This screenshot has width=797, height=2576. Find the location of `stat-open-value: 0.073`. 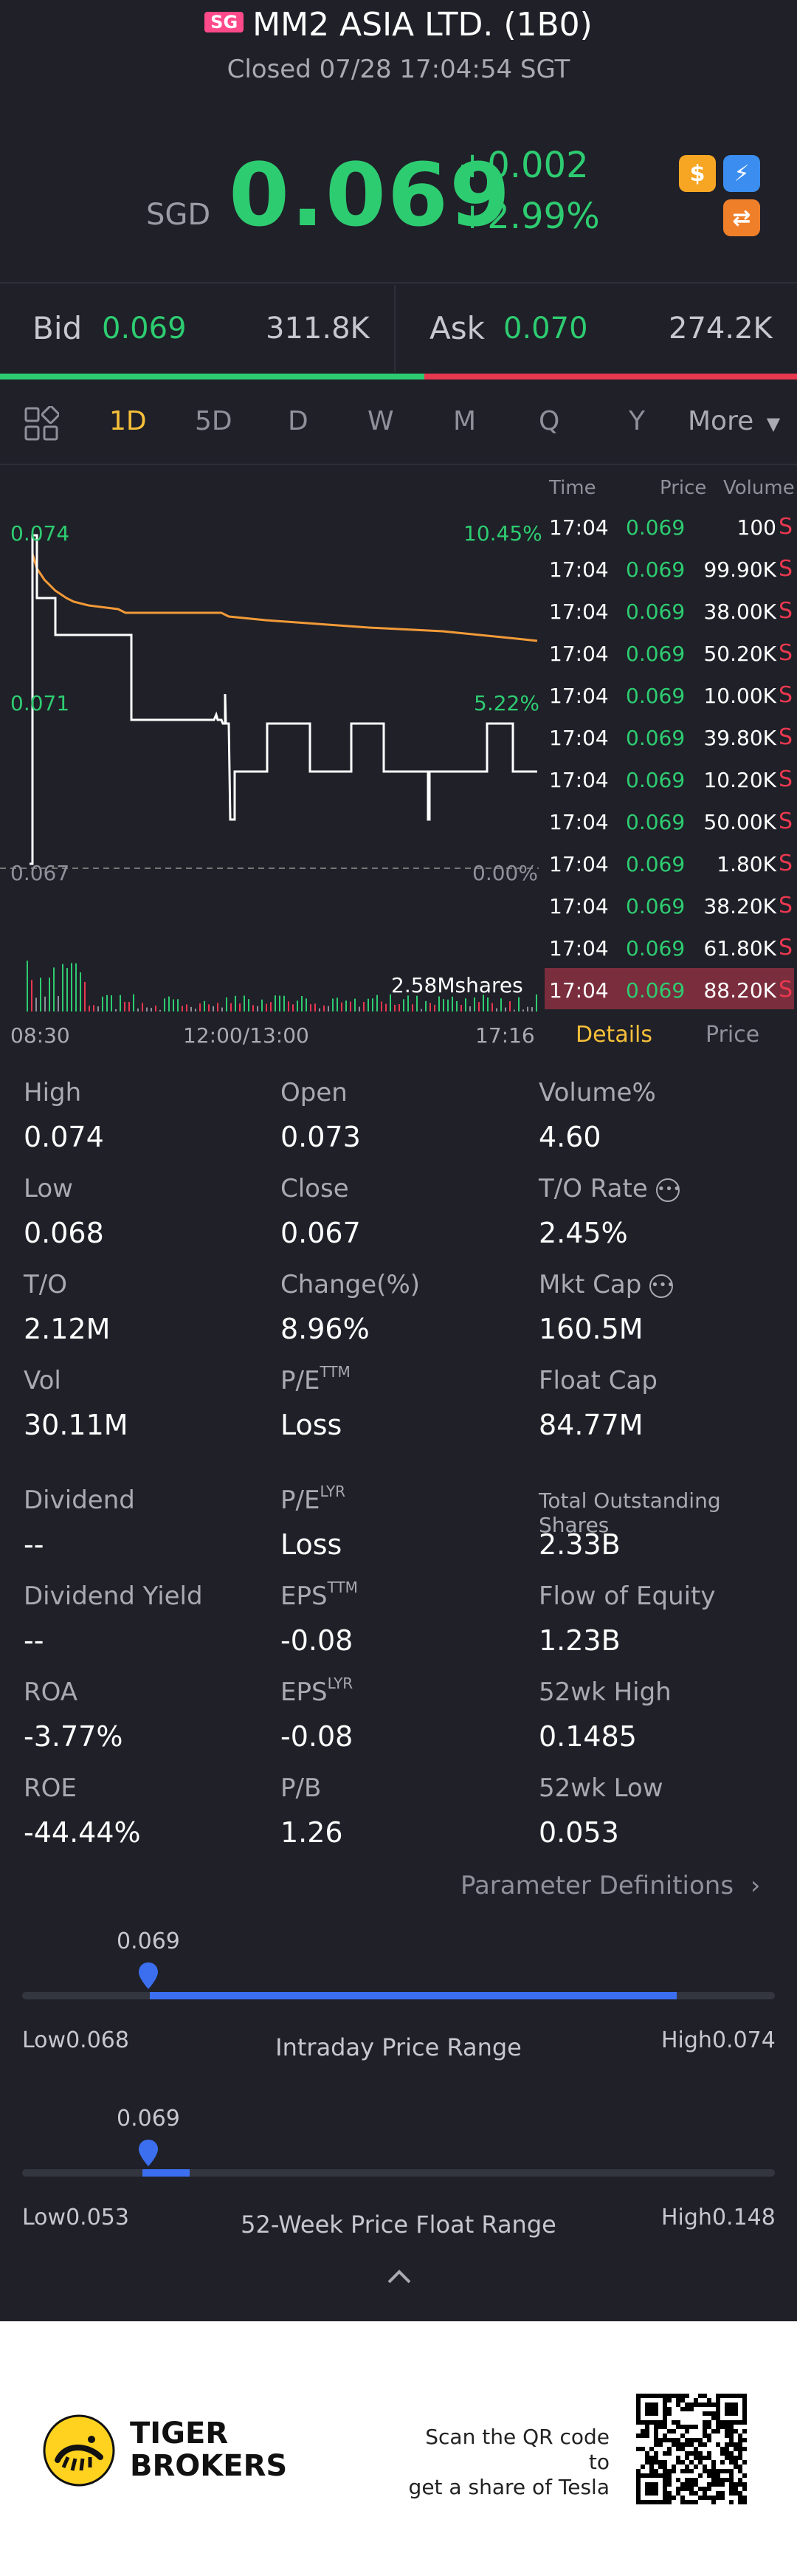

stat-open-value: 0.073 is located at coordinates (320, 1137).